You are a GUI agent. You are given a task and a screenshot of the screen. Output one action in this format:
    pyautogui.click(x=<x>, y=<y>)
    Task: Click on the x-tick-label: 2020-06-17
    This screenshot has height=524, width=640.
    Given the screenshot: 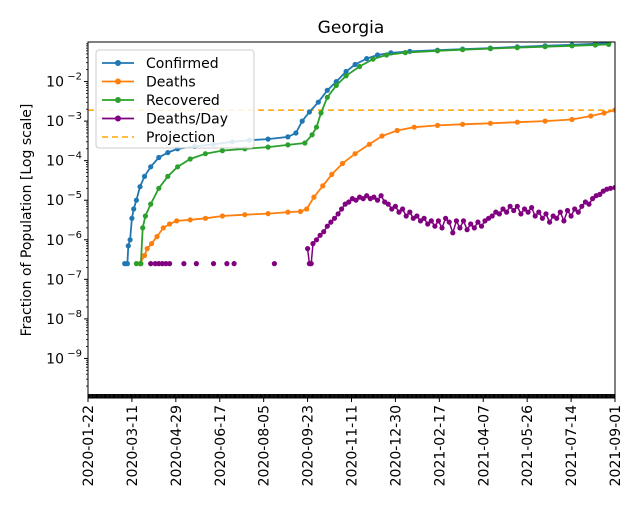 What is the action you would take?
    pyautogui.click(x=221, y=445)
    